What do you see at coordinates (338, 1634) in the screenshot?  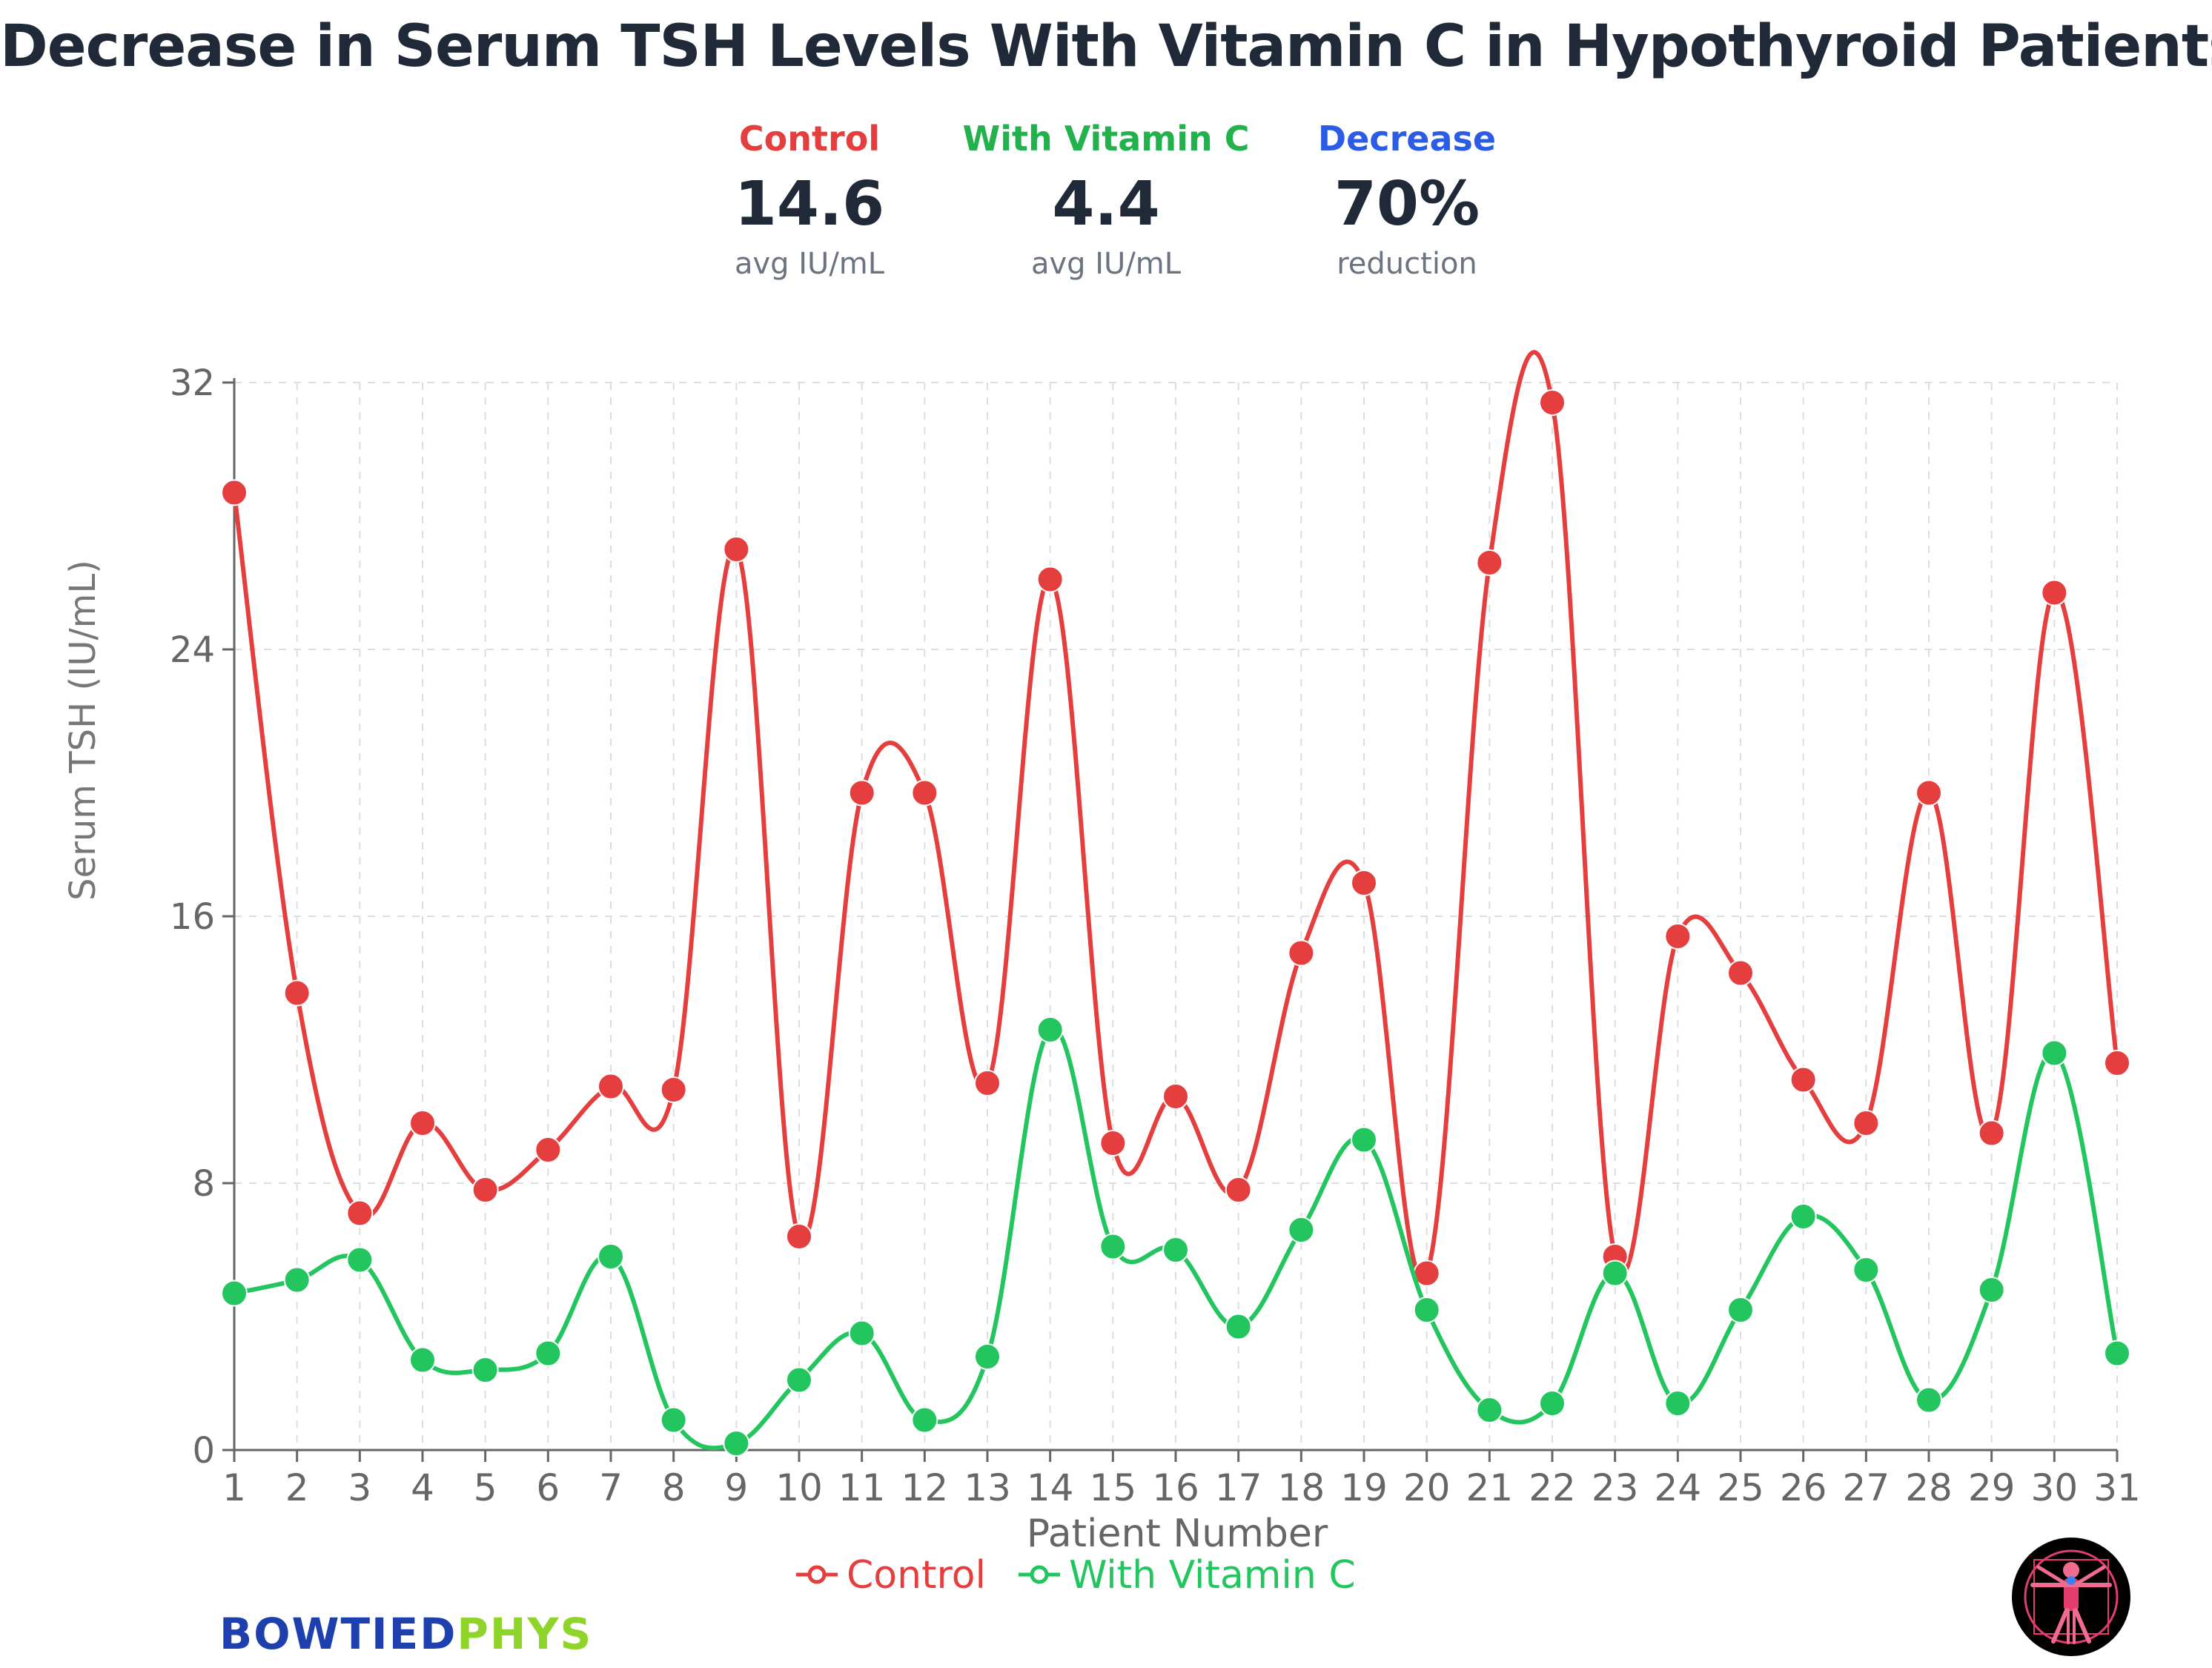 I see `brand-part1: BOWTIED` at bounding box center [338, 1634].